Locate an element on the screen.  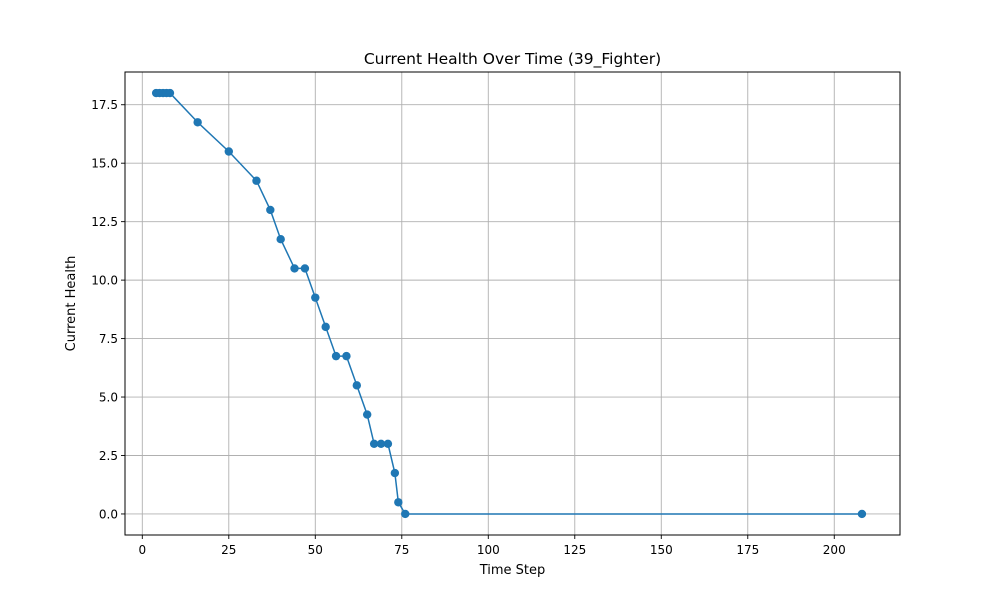
x-tick-label: 50 is located at coordinates (315, 550).